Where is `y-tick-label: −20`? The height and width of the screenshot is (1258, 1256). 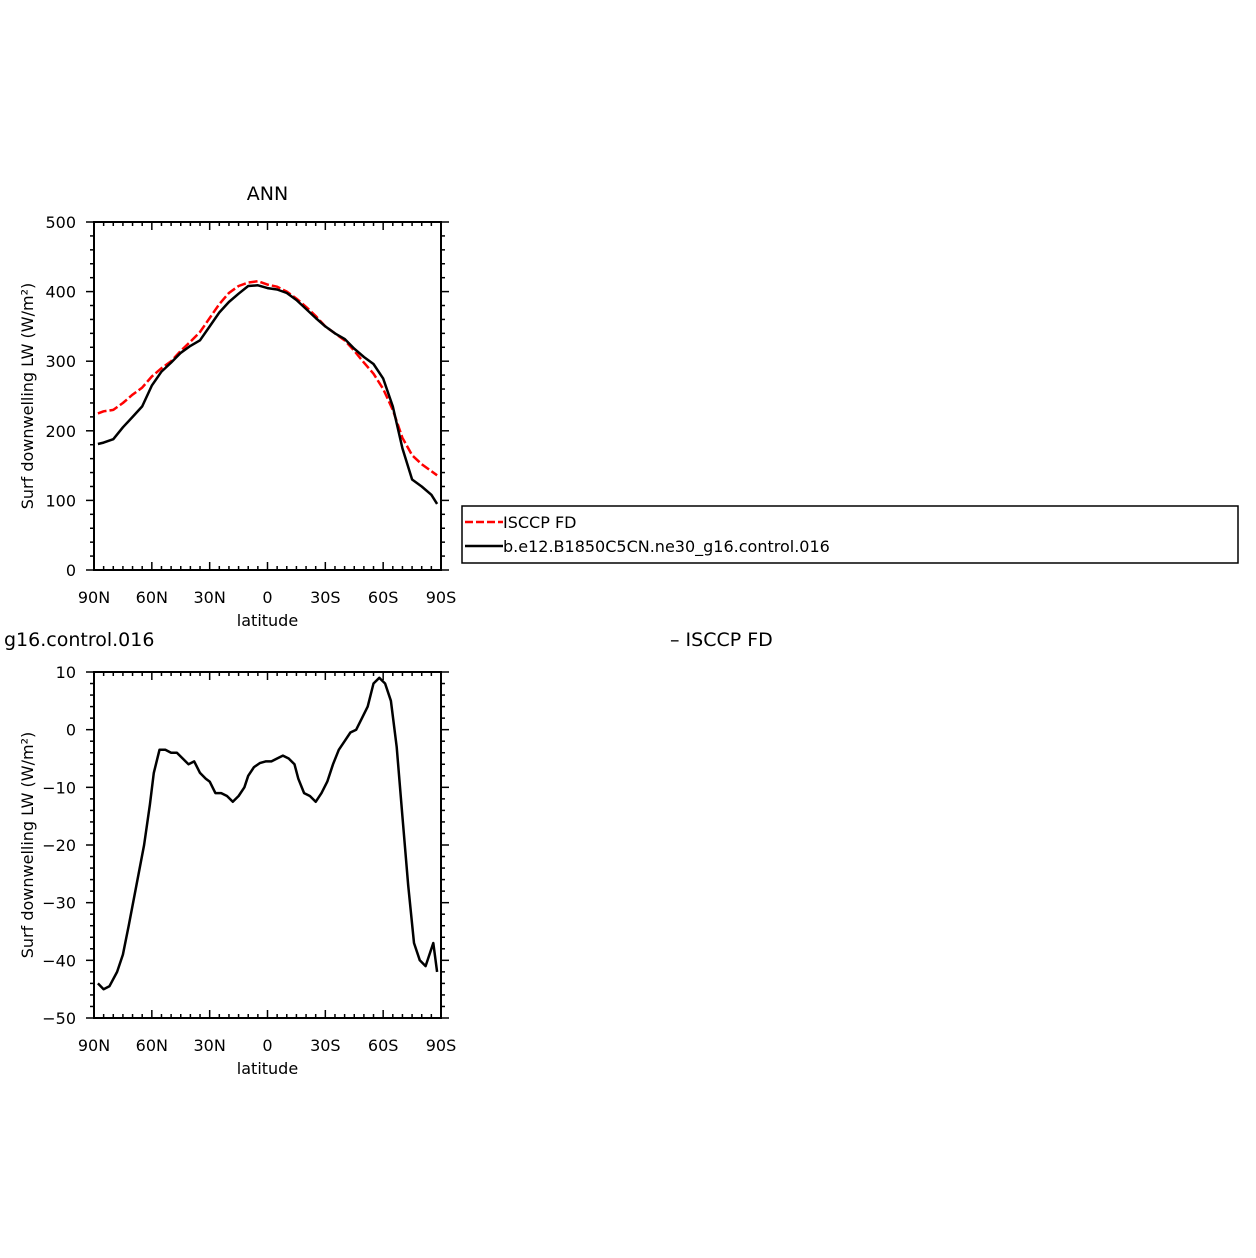 y-tick-label: −20 is located at coordinates (59, 845).